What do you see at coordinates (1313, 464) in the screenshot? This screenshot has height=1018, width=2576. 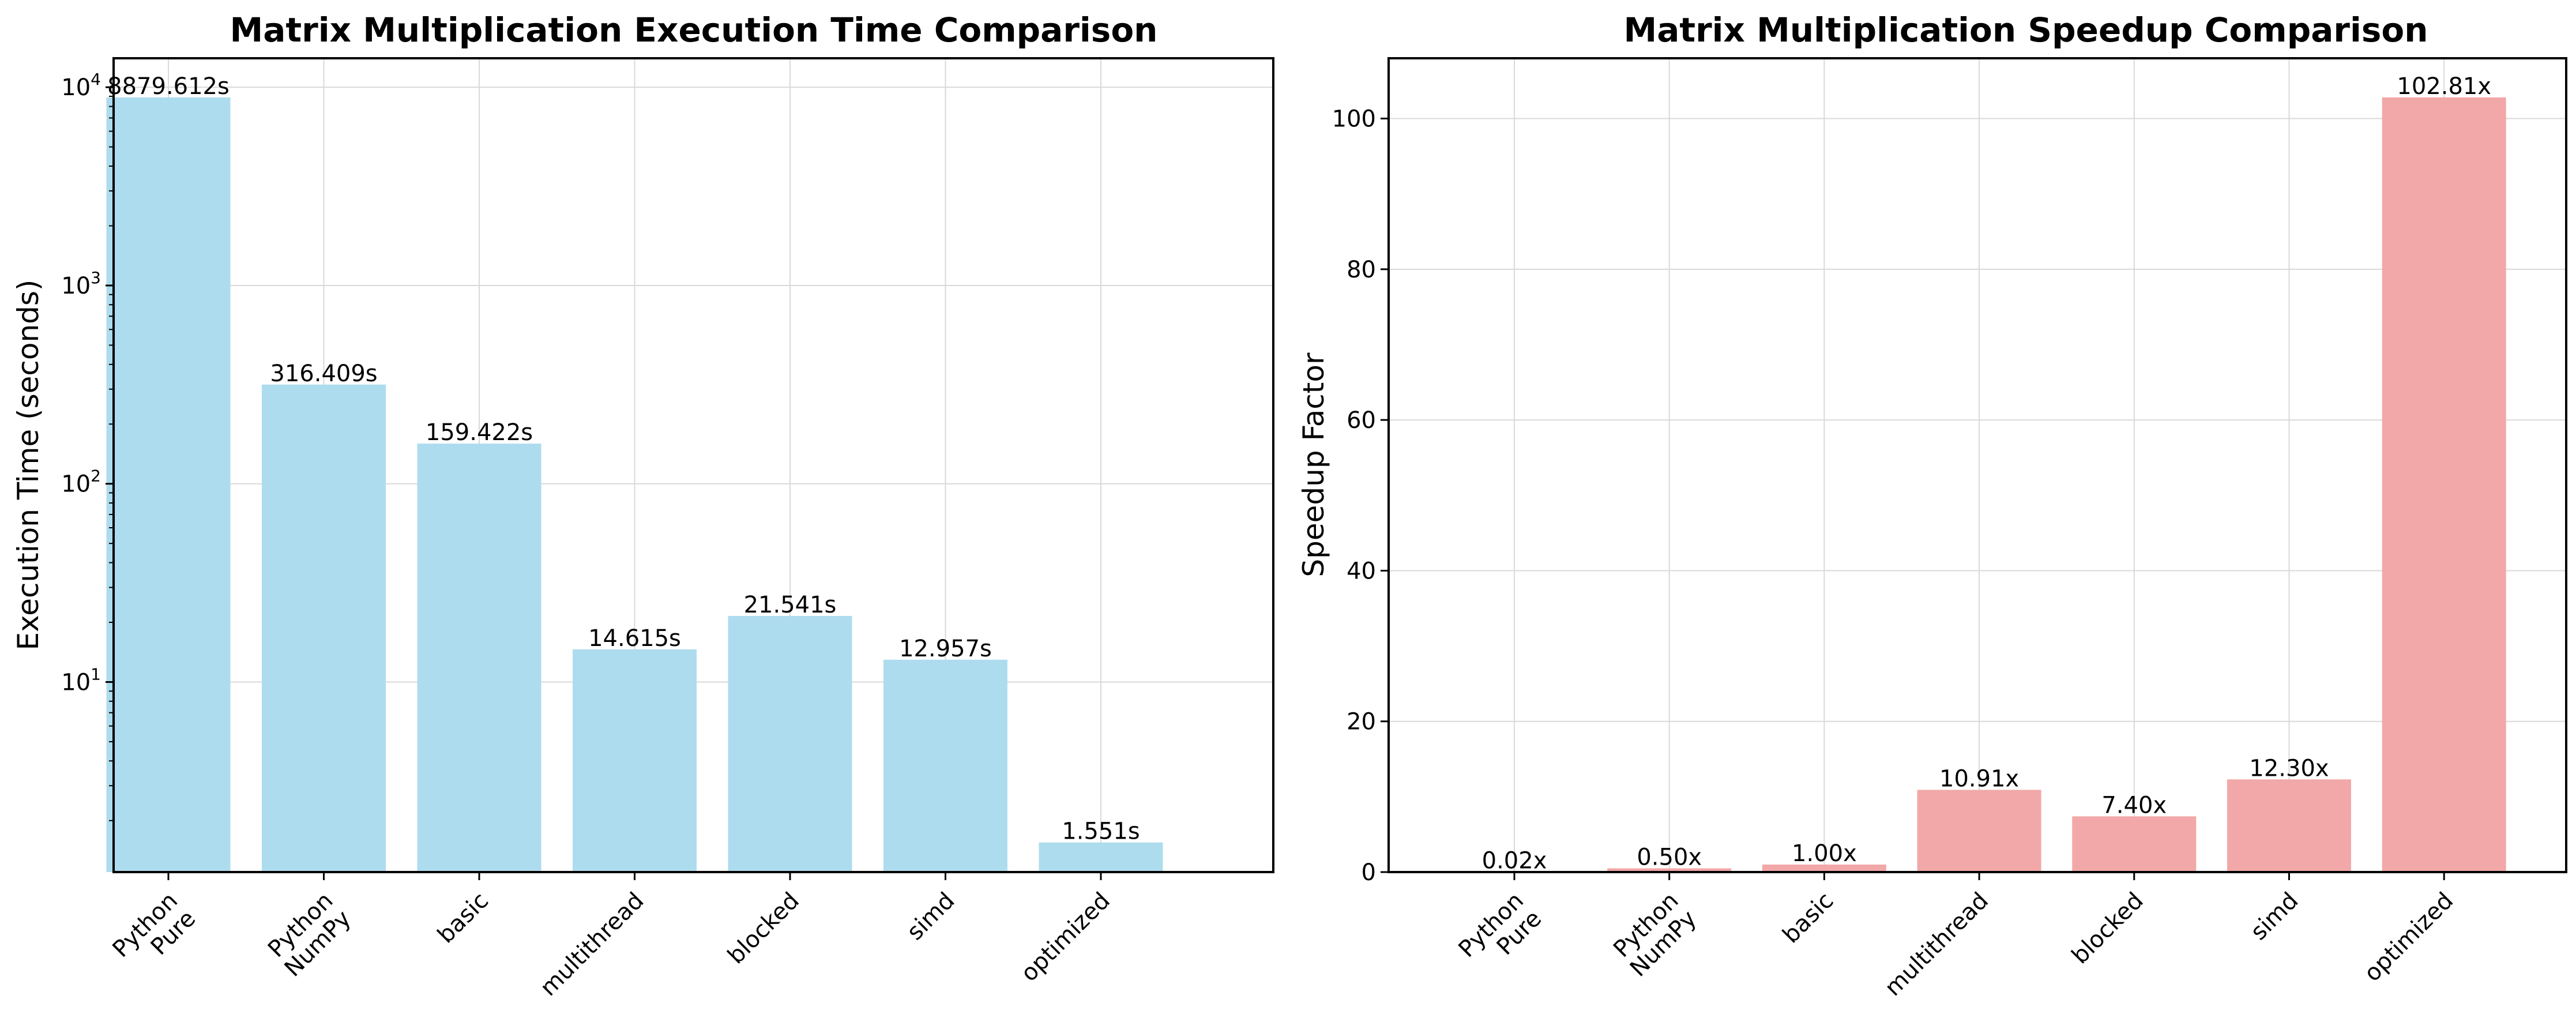 I see `speedup-ylabel: Speedup Factor` at bounding box center [1313, 464].